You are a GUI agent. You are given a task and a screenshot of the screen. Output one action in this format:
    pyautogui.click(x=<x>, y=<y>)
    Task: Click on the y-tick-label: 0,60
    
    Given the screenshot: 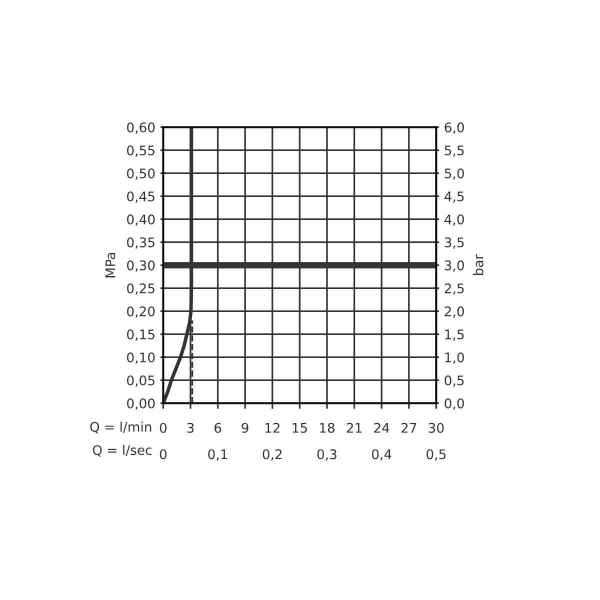 What is the action you would take?
    pyautogui.click(x=141, y=128)
    